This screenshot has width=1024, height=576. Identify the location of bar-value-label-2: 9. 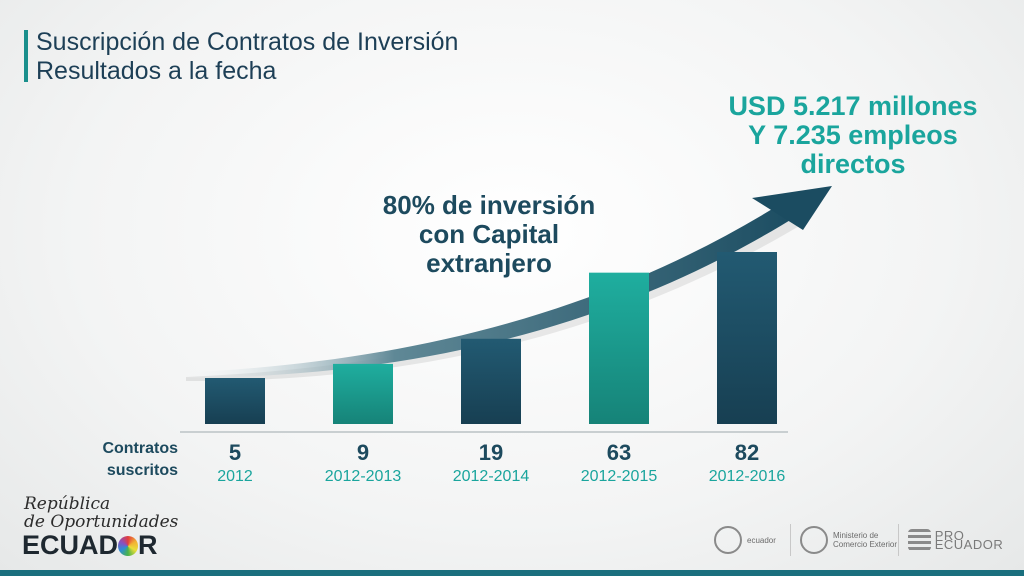
(363, 452).